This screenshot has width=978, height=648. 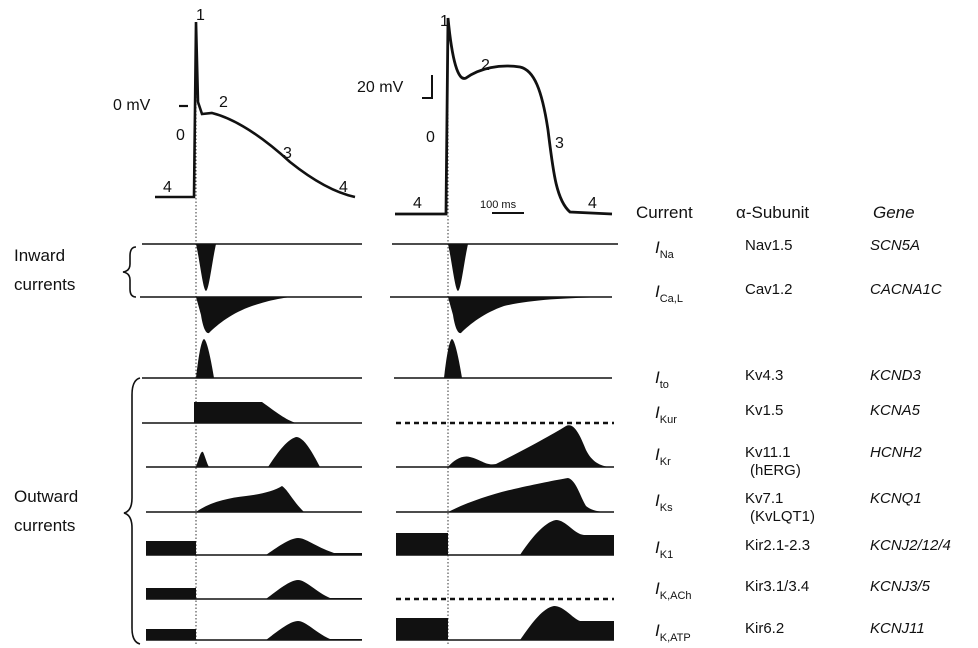 What do you see at coordinates (380, 495) in the screenshot?
I see `iks-current-traces` at bounding box center [380, 495].